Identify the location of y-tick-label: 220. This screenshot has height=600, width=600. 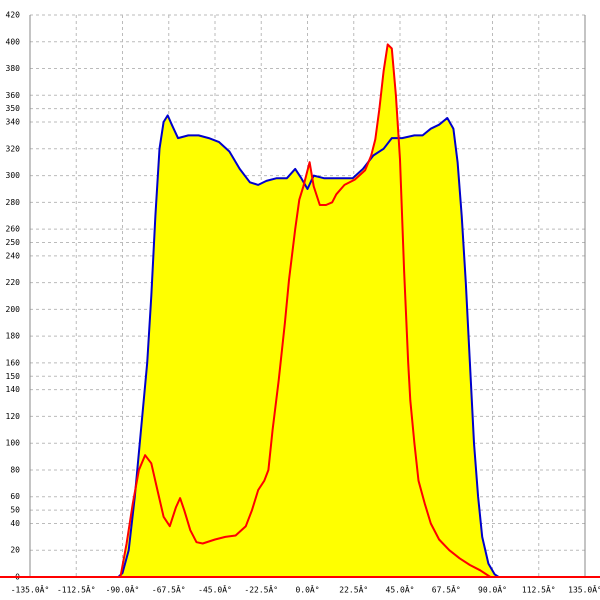
(13, 282).